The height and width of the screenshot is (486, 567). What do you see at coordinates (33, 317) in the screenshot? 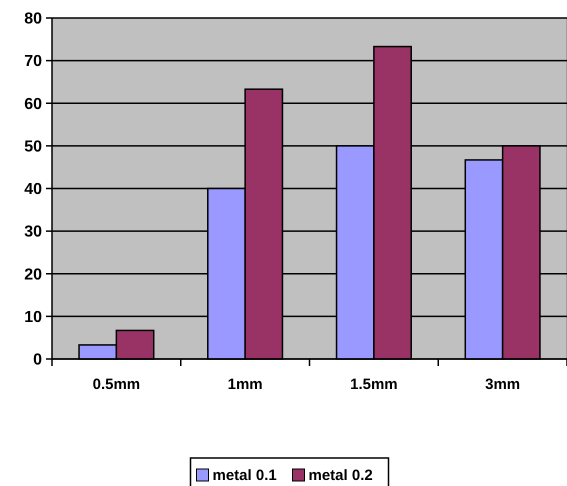
I see `y-tick-label: 10` at bounding box center [33, 317].